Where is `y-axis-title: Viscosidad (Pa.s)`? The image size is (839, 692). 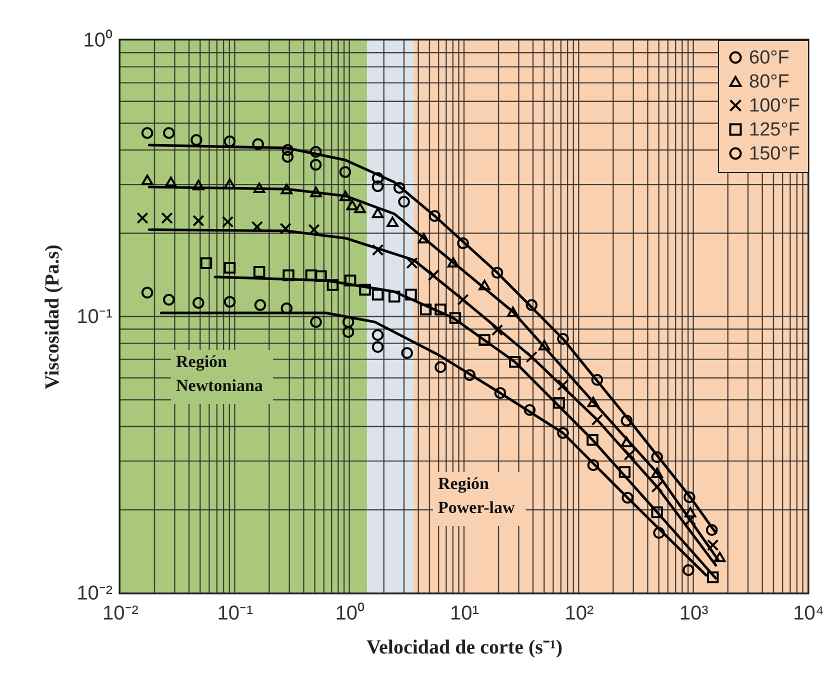
y-axis-title: Viscosidad (Pa.s) is located at coordinates (53, 317).